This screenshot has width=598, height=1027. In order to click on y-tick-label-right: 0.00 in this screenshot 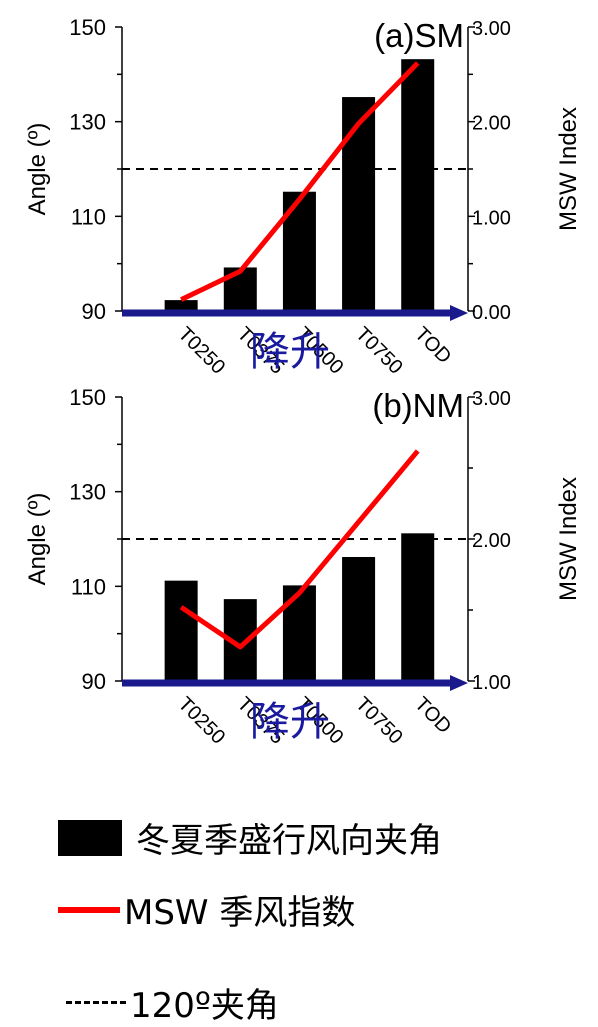, I will do `click(491, 313)`.